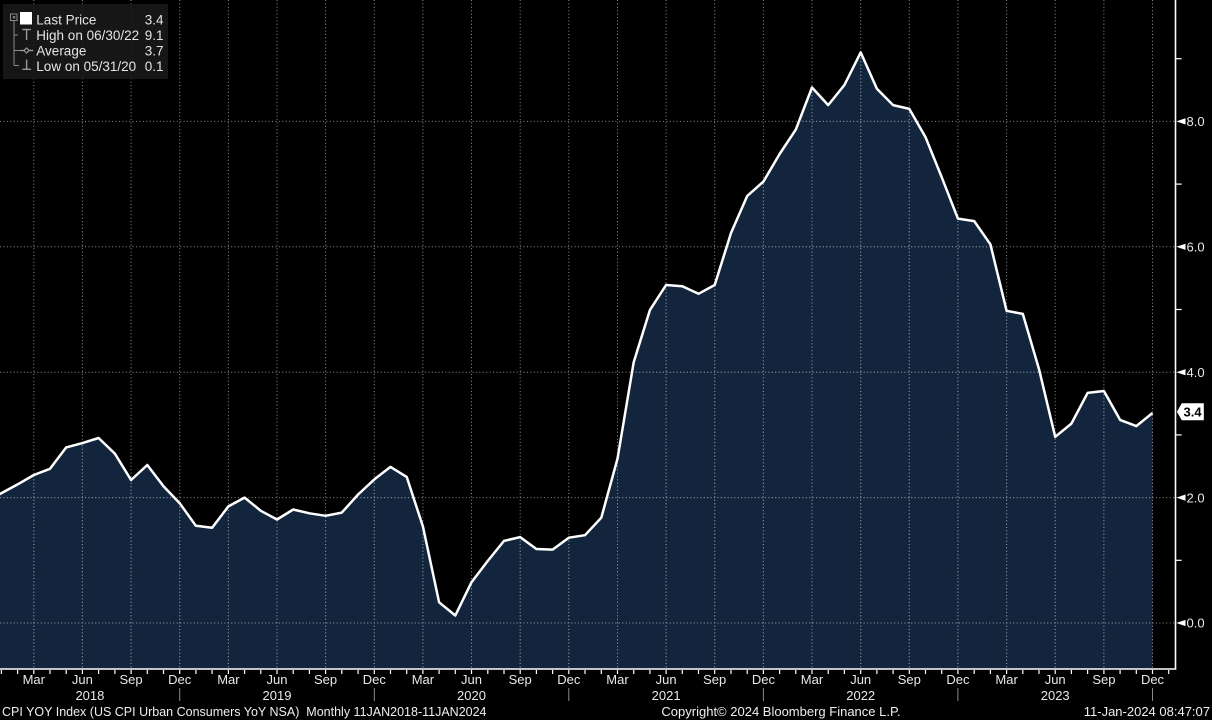 This screenshot has width=1212, height=720. Describe the element at coordinates (860, 695) in the screenshot. I see `svg-text: 2022` at that location.